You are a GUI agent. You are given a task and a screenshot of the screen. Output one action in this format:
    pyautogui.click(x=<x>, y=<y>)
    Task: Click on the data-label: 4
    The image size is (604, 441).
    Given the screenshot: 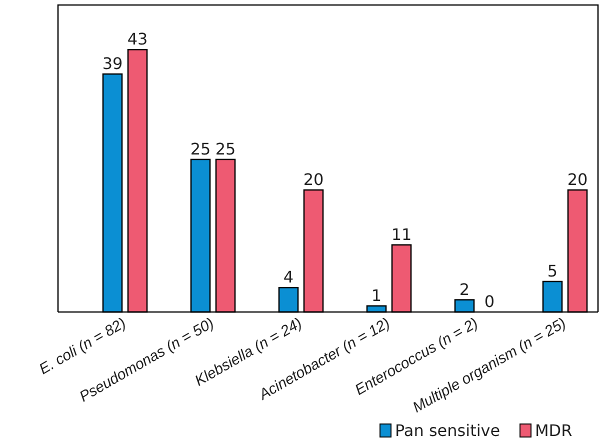 What is the action you would take?
    pyautogui.click(x=288, y=277)
    